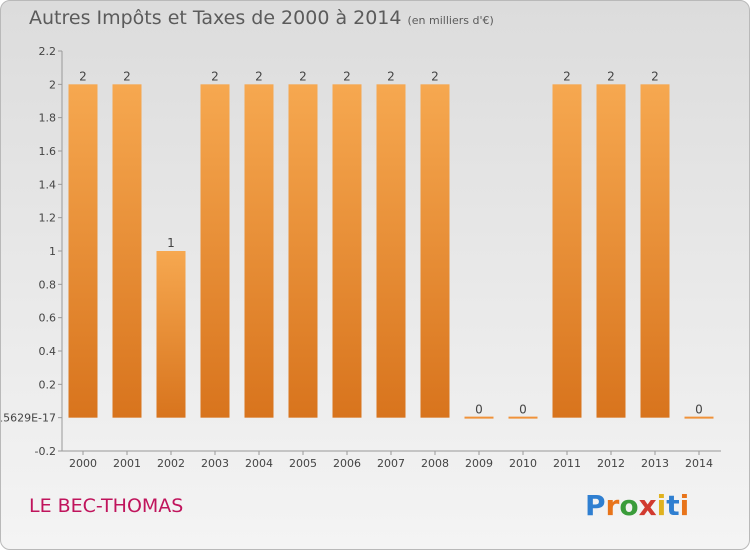  Describe the element at coordinates (450, 20) in the screenshot. I see `chart-unit: (en milliers d'€)` at that location.